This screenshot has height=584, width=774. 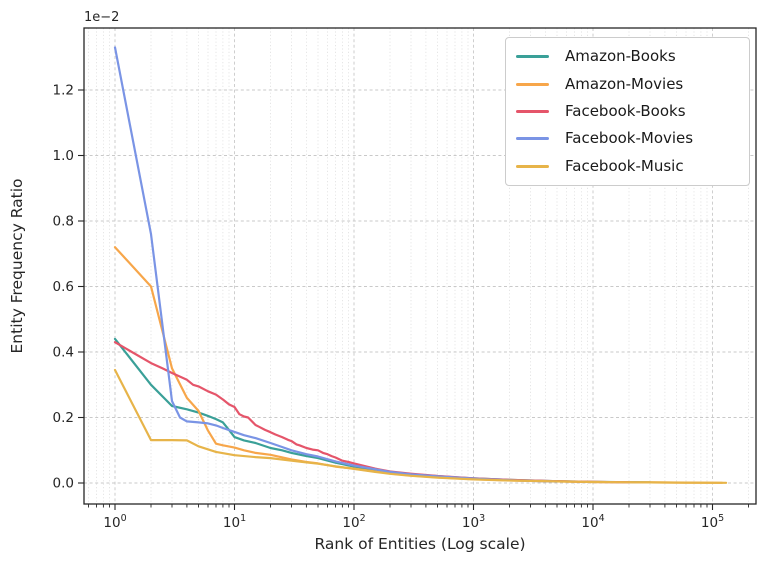 I want to click on y-tick-label: 0.8, so click(x=63, y=222).